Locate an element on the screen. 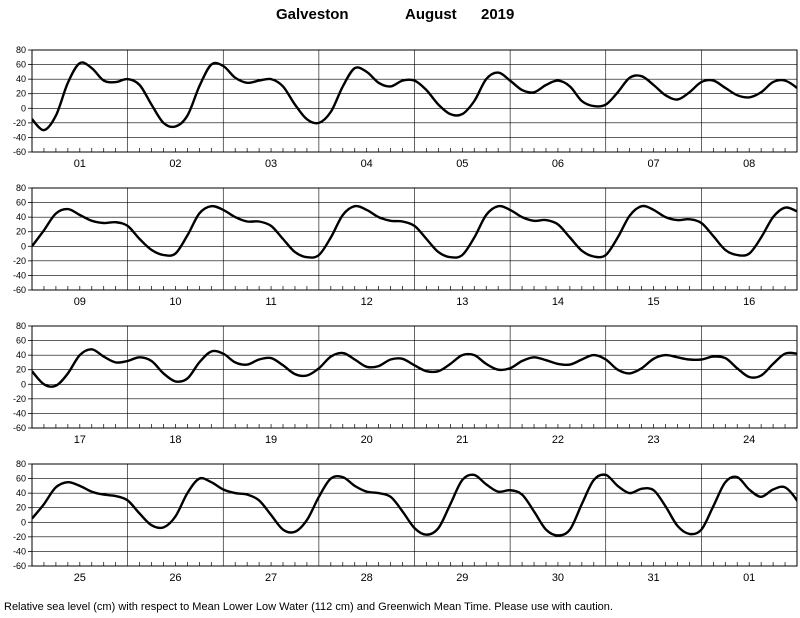 The height and width of the screenshot is (618, 800). day-label: 29 is located at coordinates (462, 578).